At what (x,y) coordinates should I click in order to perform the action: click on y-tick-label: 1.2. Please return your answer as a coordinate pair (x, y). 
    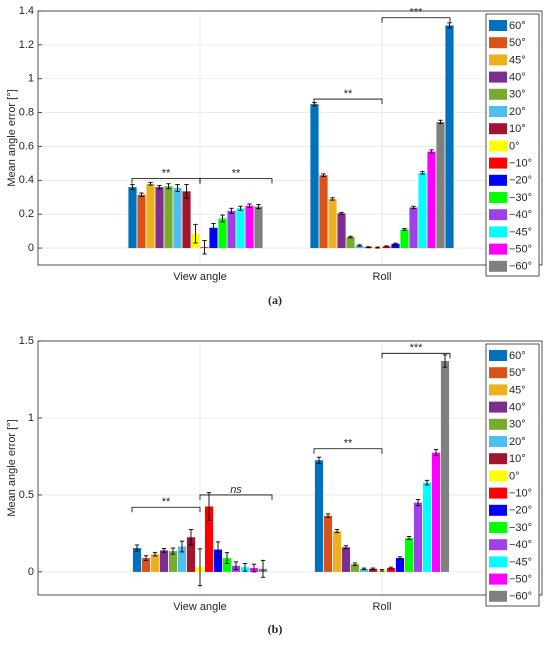
    Looking at the image, I should click on (26, 45).